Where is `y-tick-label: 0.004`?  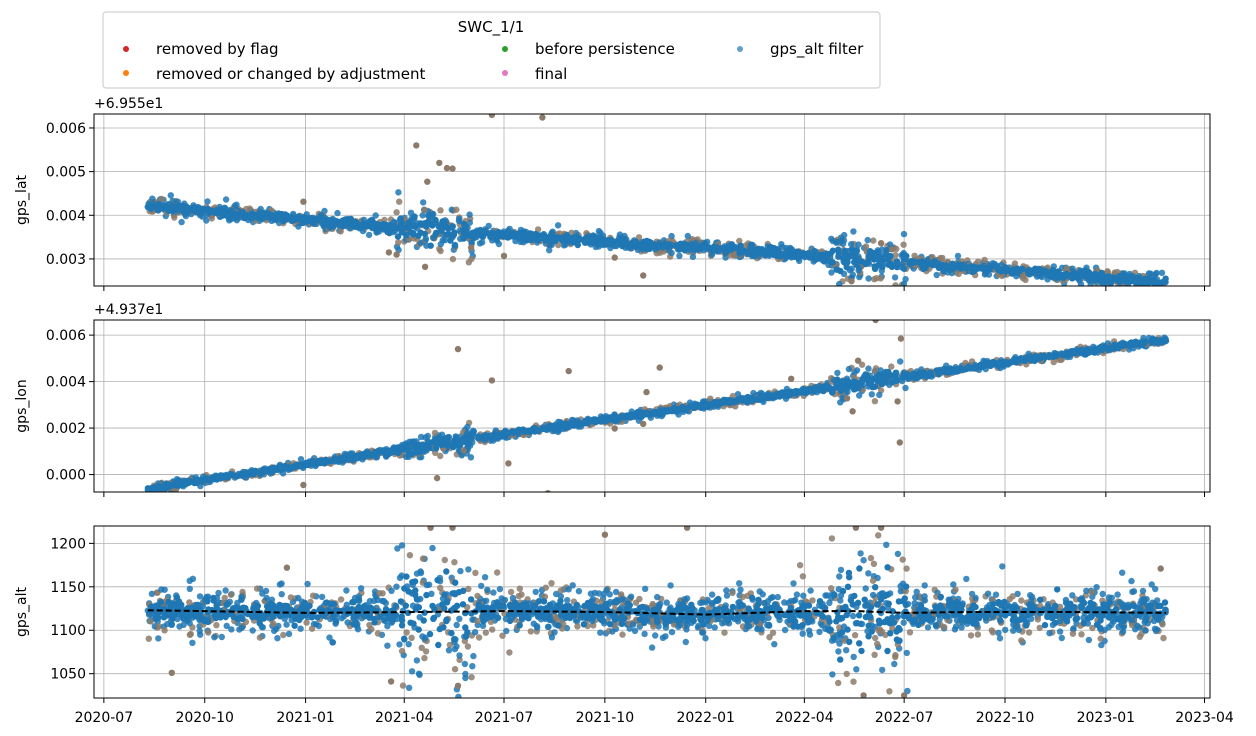
y-tick-label: 0.004 is located at coordinates (66, 383).